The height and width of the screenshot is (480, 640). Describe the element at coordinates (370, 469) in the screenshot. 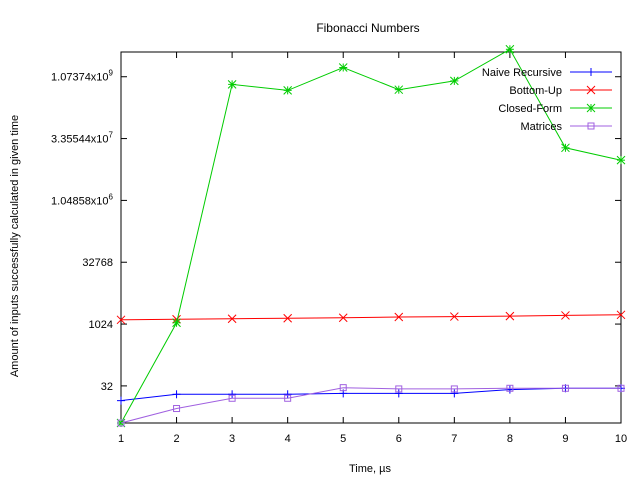

I see `x-axis-label: Time, µs` at that location.